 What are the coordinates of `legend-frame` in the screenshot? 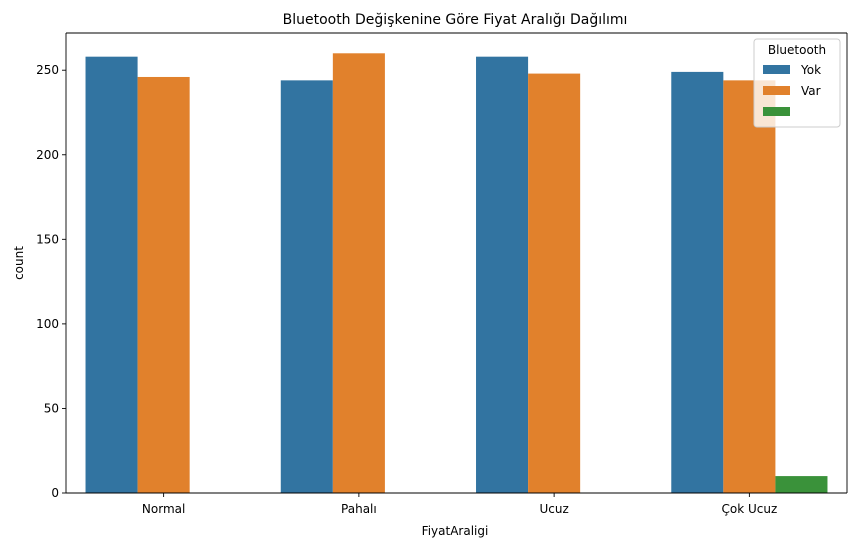 It's located at (797, 83).